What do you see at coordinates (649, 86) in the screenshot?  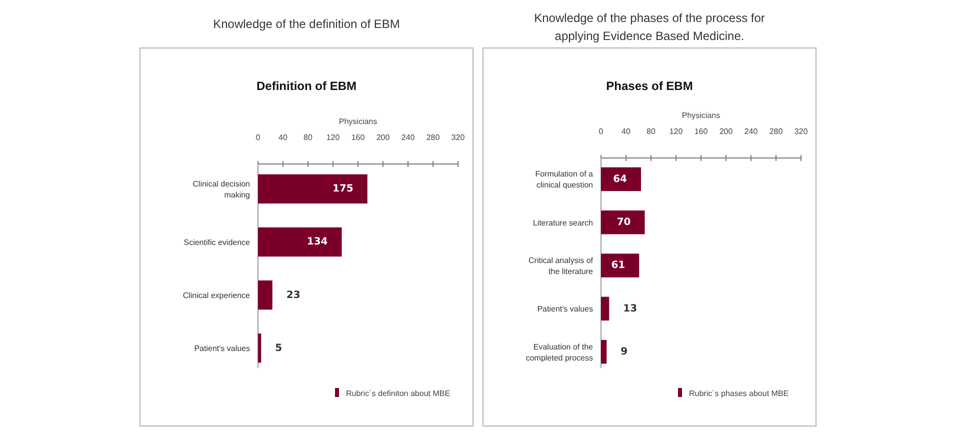 I see `chart-subtitle: Phases of EBM` at bounding box center [649, 86].